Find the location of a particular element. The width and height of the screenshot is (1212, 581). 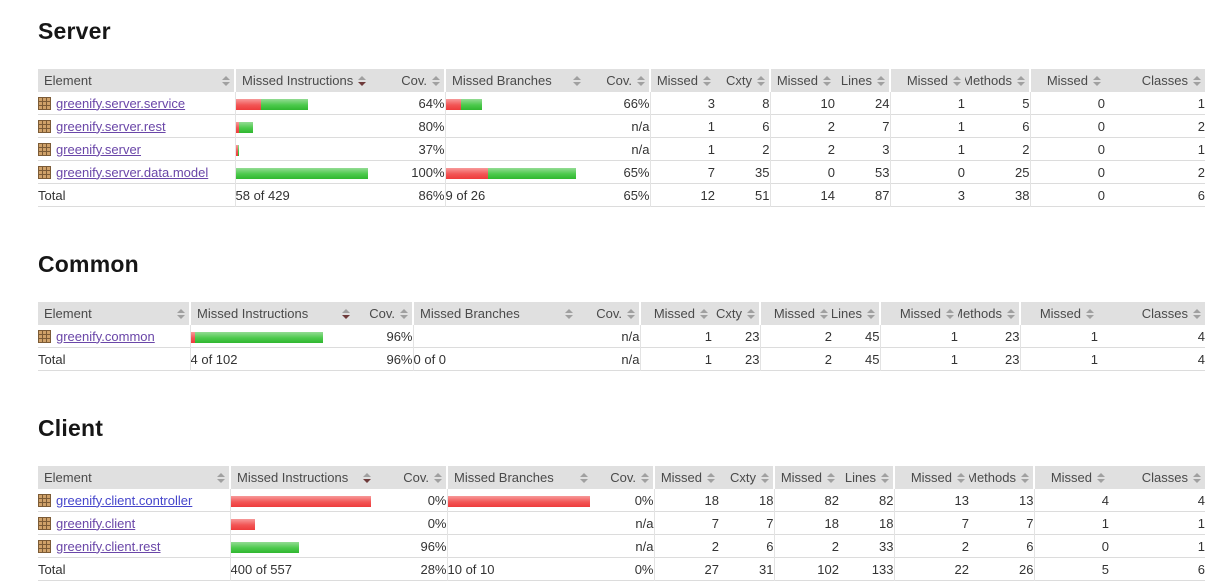

column-header-label: Cov. is located at coordinates (414, 80).